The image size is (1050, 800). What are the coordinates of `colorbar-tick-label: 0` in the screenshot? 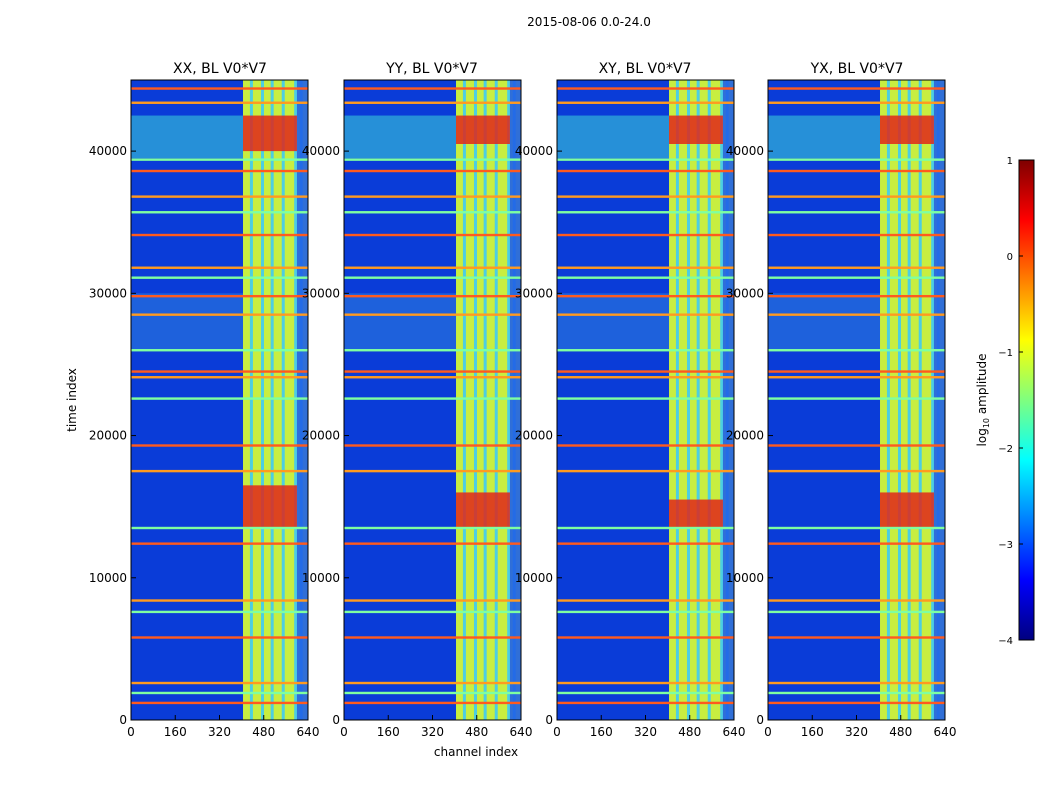 It's located at (1010, 257).